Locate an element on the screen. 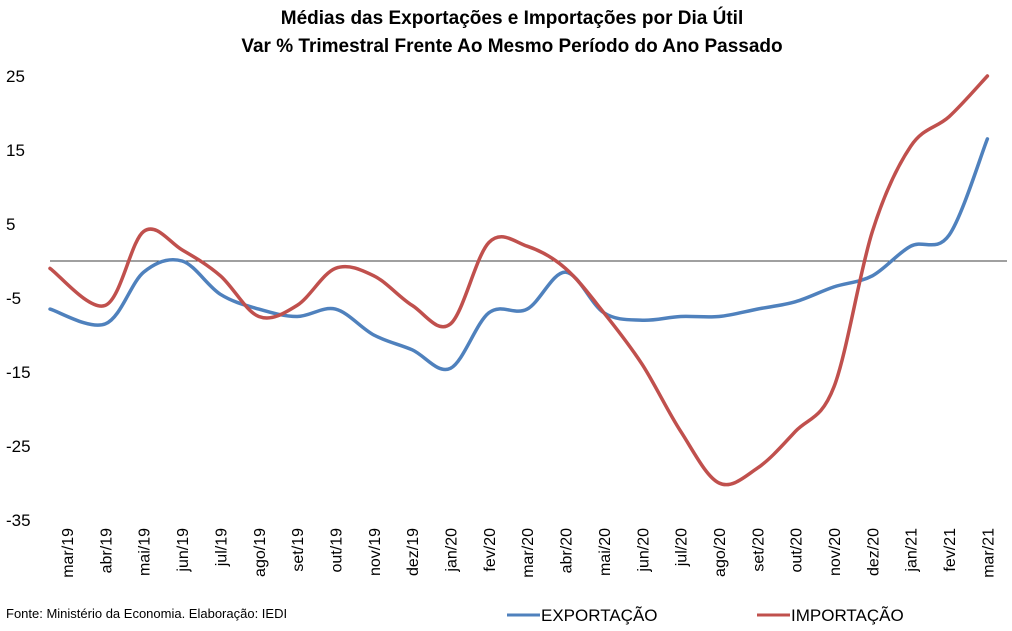  y-tick-label: 15 is located at coordinates (15, 150).